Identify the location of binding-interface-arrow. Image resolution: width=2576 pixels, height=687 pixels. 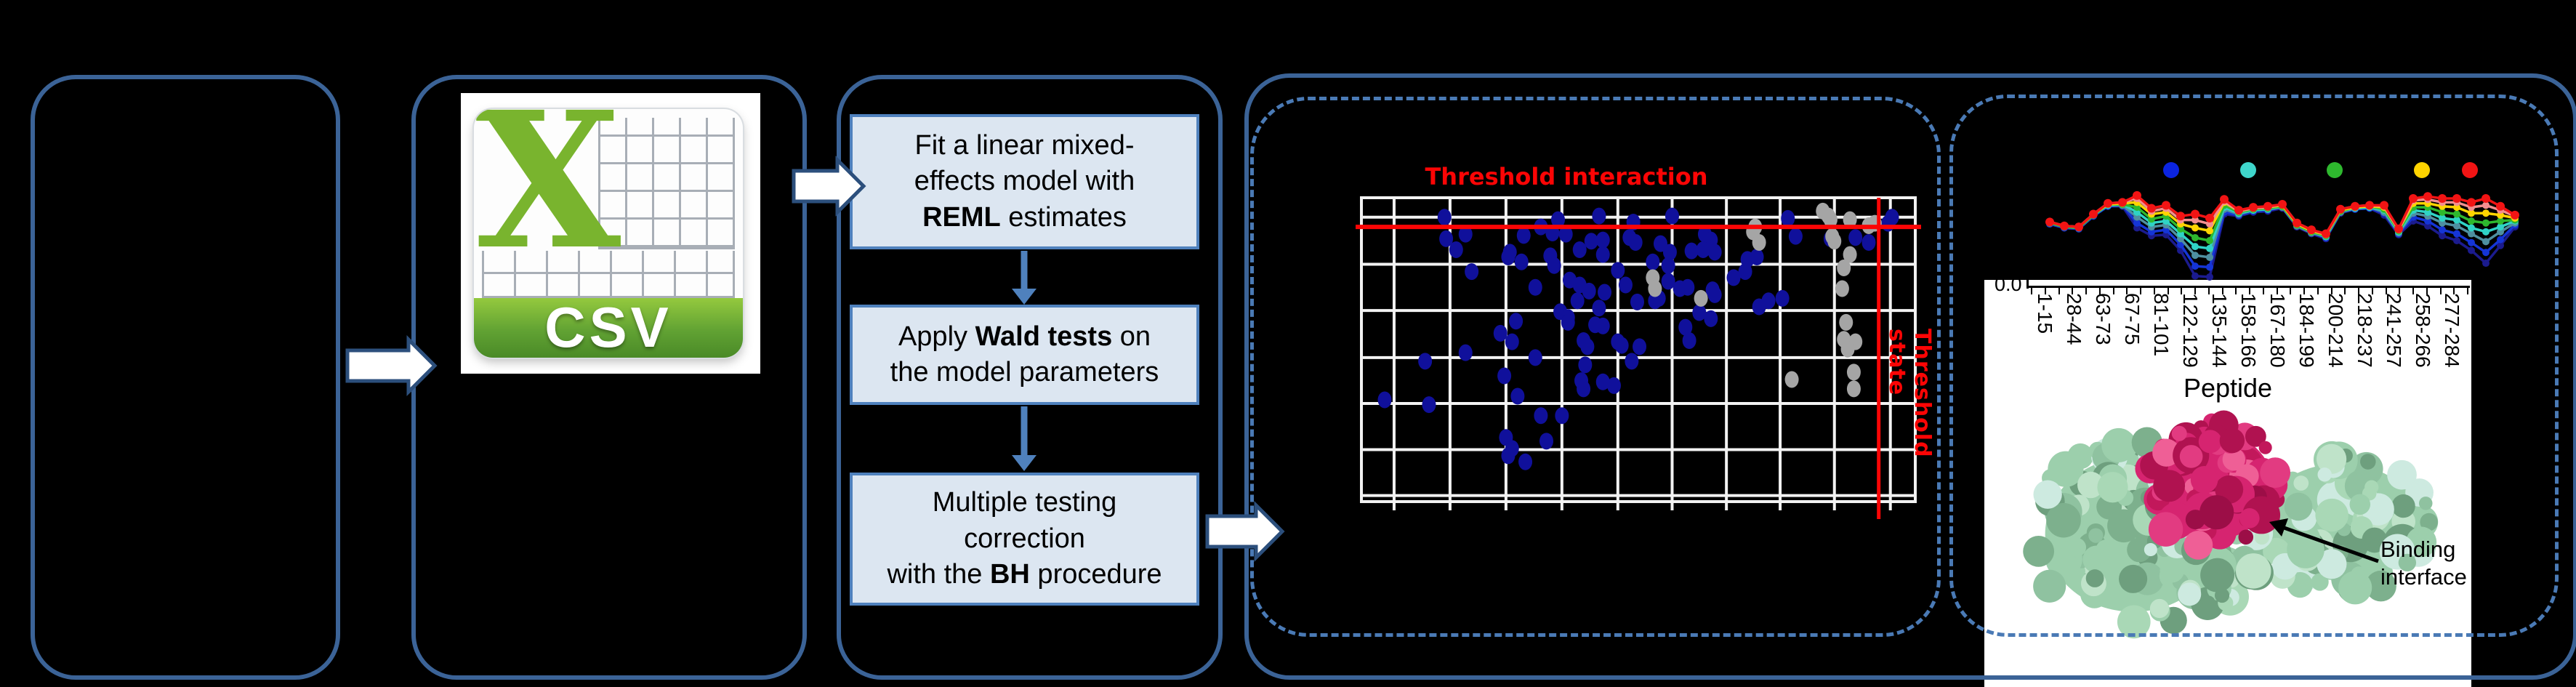
(2328, 543).